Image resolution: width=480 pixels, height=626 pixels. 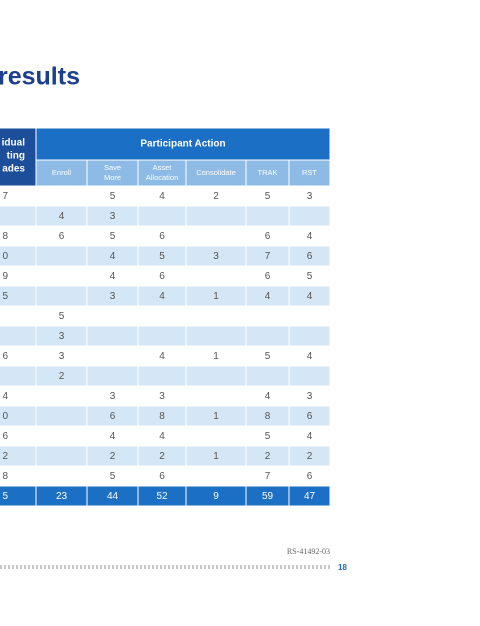 What do you see at coordinates (162, 177) in the screenshot?
I see `column-header-text: Allocation` at bounding box center [162, 177].